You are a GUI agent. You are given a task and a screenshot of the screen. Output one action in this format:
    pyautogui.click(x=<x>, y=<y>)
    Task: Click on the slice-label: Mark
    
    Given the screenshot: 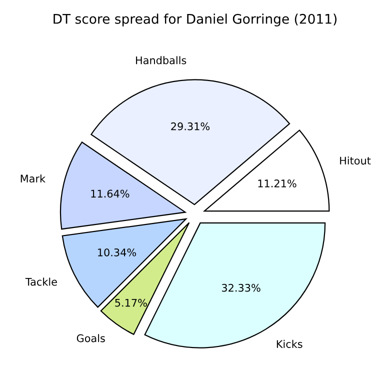 What is the action you would take?
    pyautogui.click(x=33, y=178)
    